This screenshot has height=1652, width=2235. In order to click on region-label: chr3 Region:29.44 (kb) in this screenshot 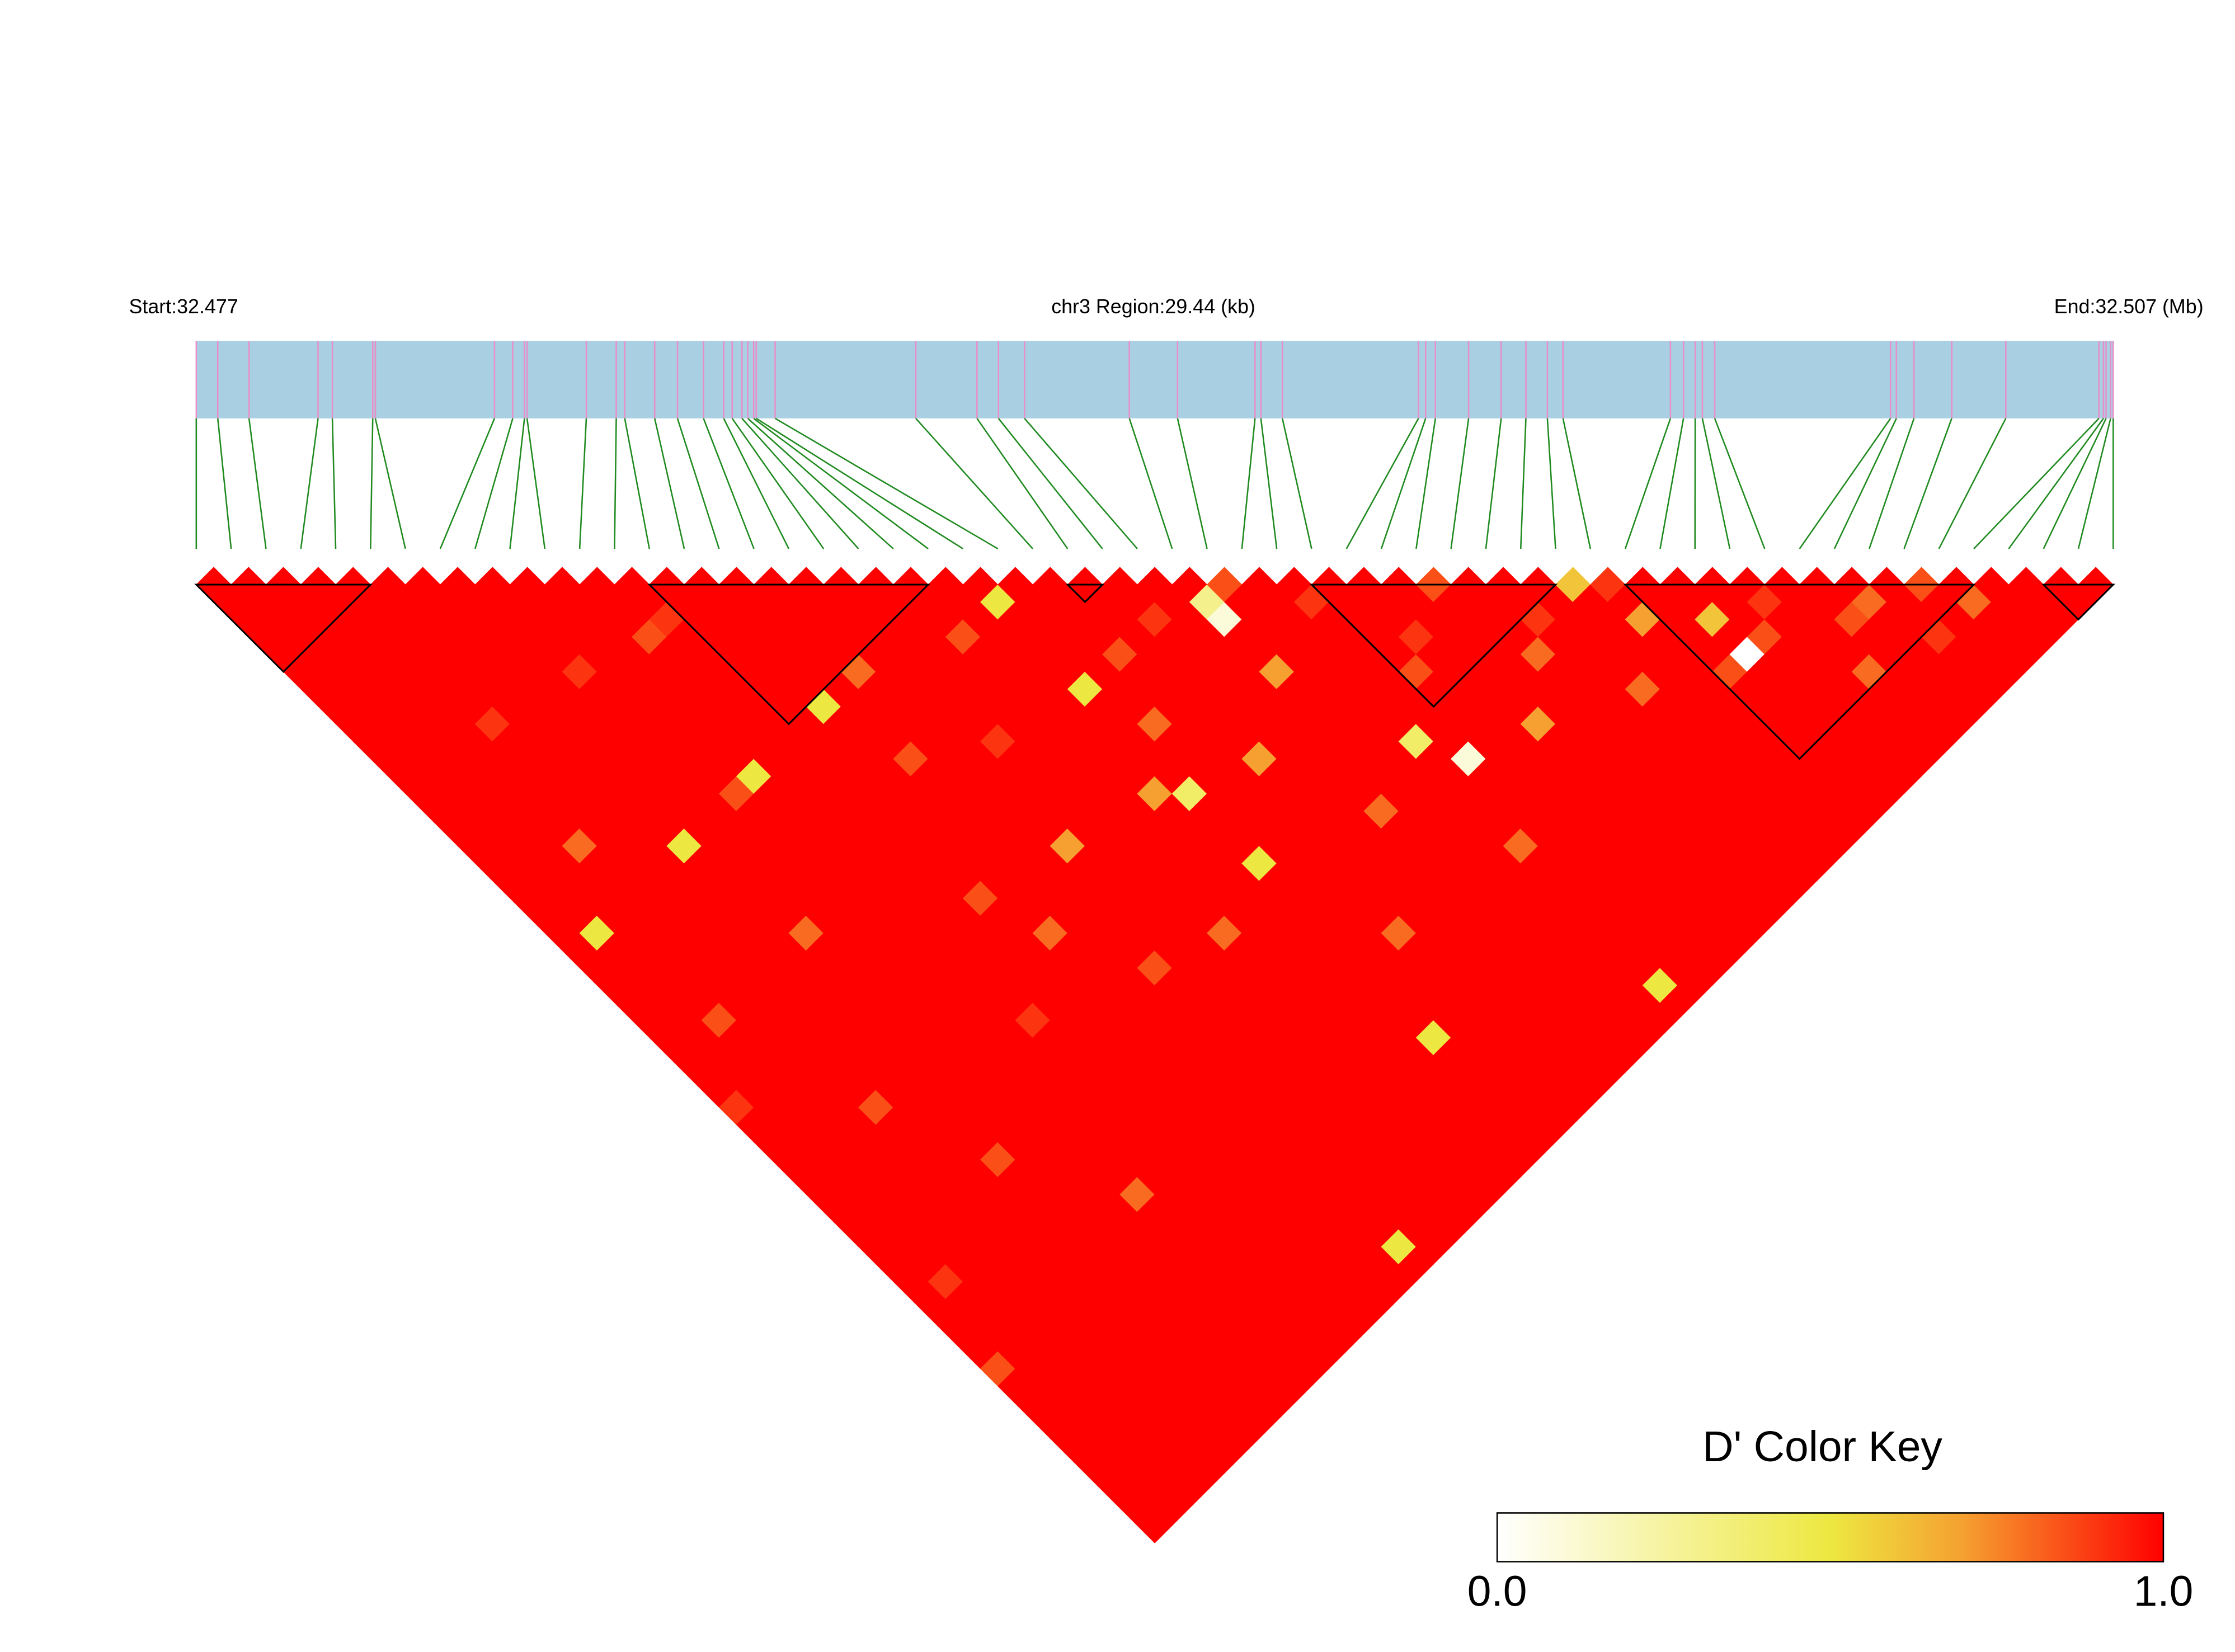, I will do `click(1153, 306)`.